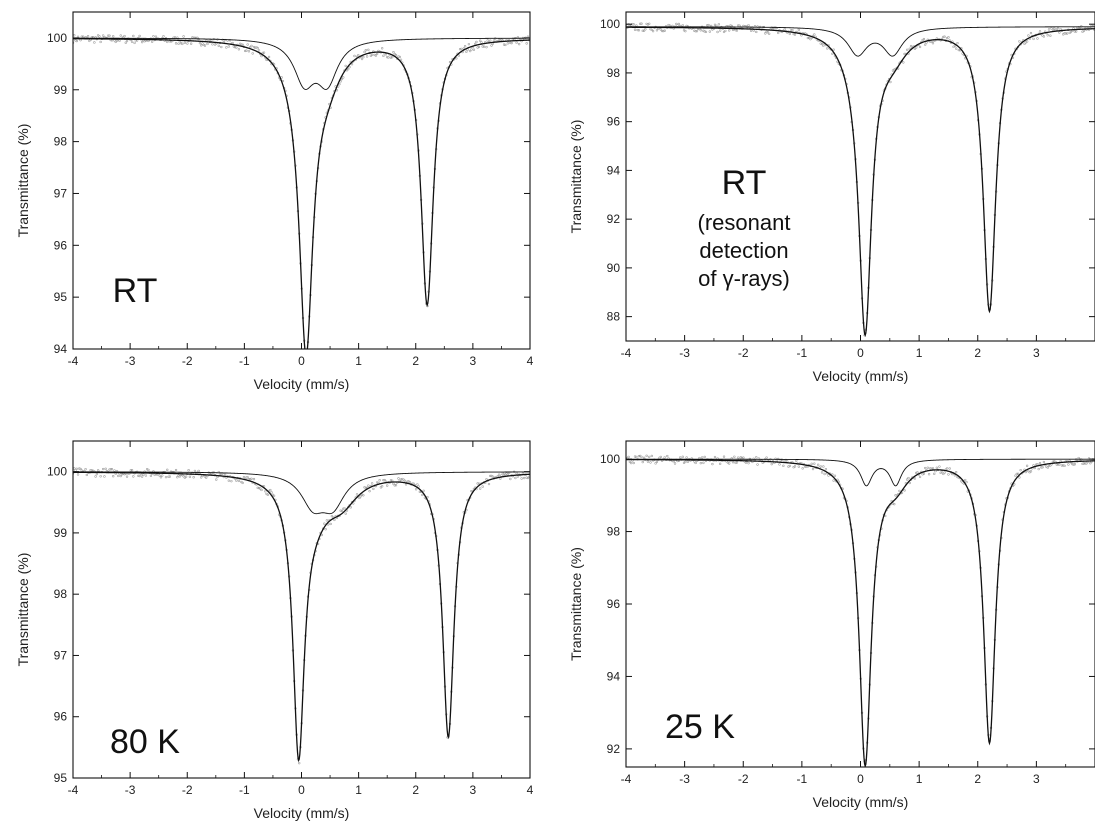 The height and width of the screenshot is (827, 1095). Describe the element at coordinates (135, 291) in the screenshot. I see `panel-annotation: RT` at that location.